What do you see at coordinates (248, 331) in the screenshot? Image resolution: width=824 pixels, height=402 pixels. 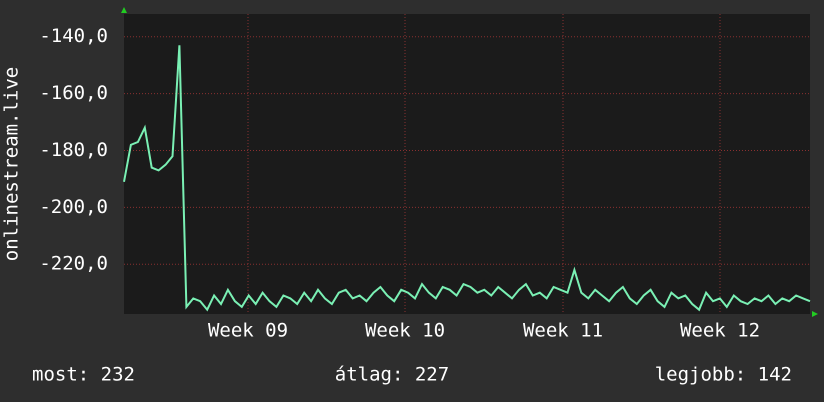 I see `x-tick-label: Week 09` at bounding box center [248, 331].